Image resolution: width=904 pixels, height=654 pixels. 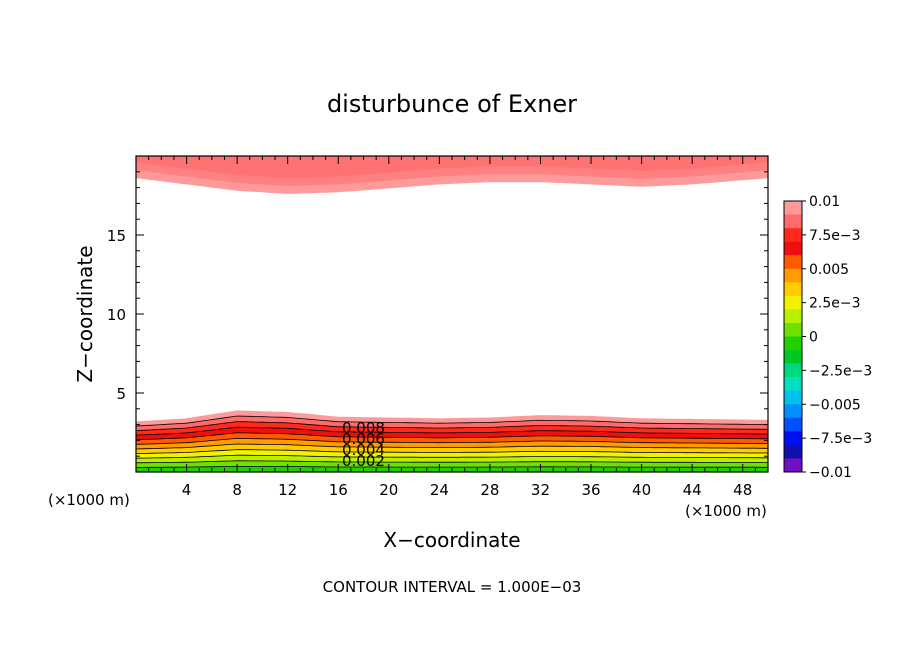 I want to click on y-axis-title: Z−coordinate, so click(x=85, y=313).